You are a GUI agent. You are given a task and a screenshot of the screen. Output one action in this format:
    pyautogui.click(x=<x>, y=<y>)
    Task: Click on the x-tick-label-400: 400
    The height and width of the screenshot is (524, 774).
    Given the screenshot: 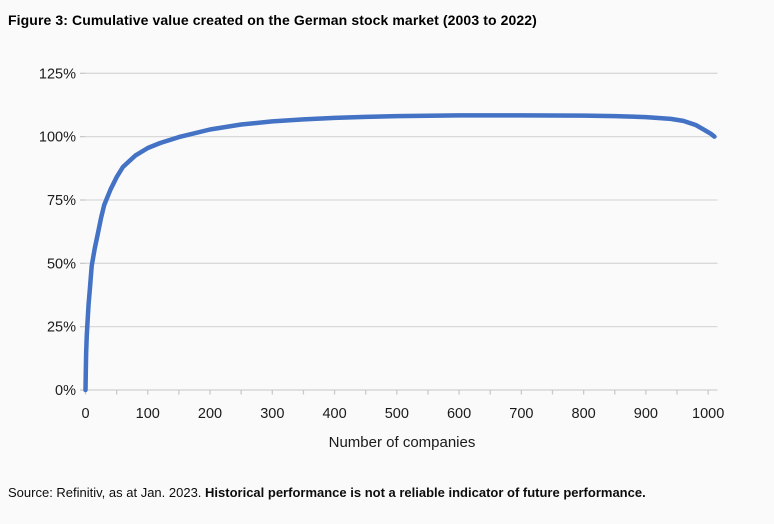 What is the action you would take?
    pyautogui.click(x=334, y=414)
    